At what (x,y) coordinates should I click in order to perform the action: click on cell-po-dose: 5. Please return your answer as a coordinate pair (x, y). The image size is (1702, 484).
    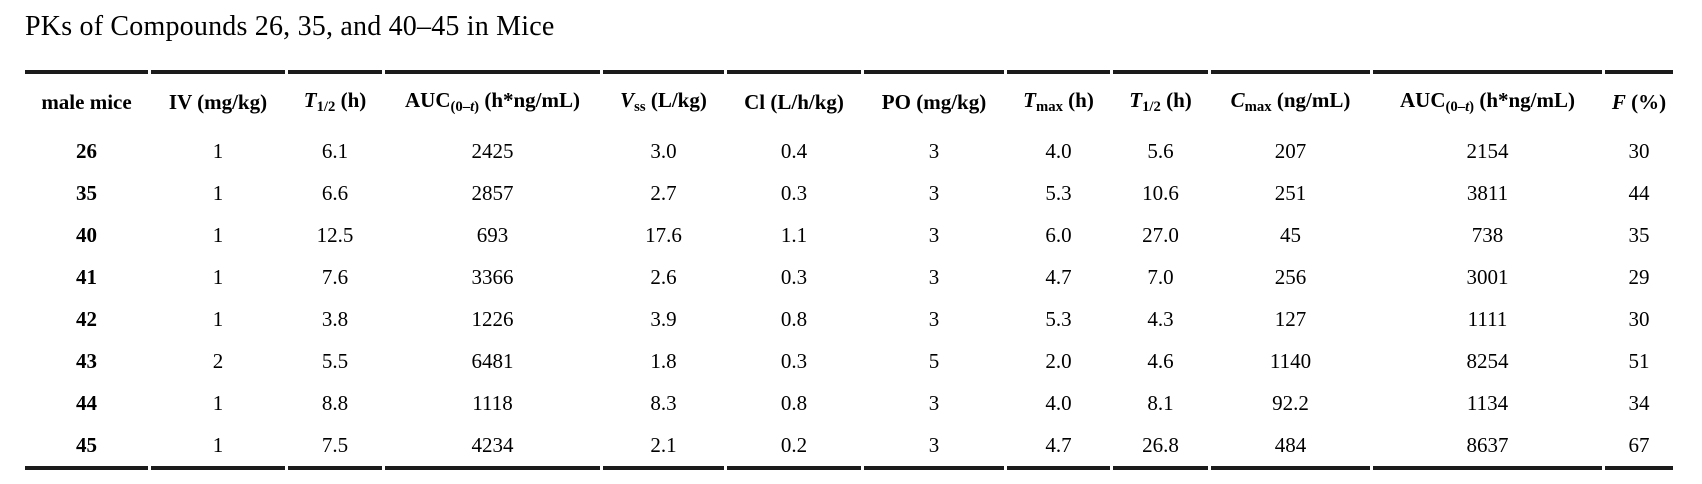
    Looking at the image, I should click on (934, 360).